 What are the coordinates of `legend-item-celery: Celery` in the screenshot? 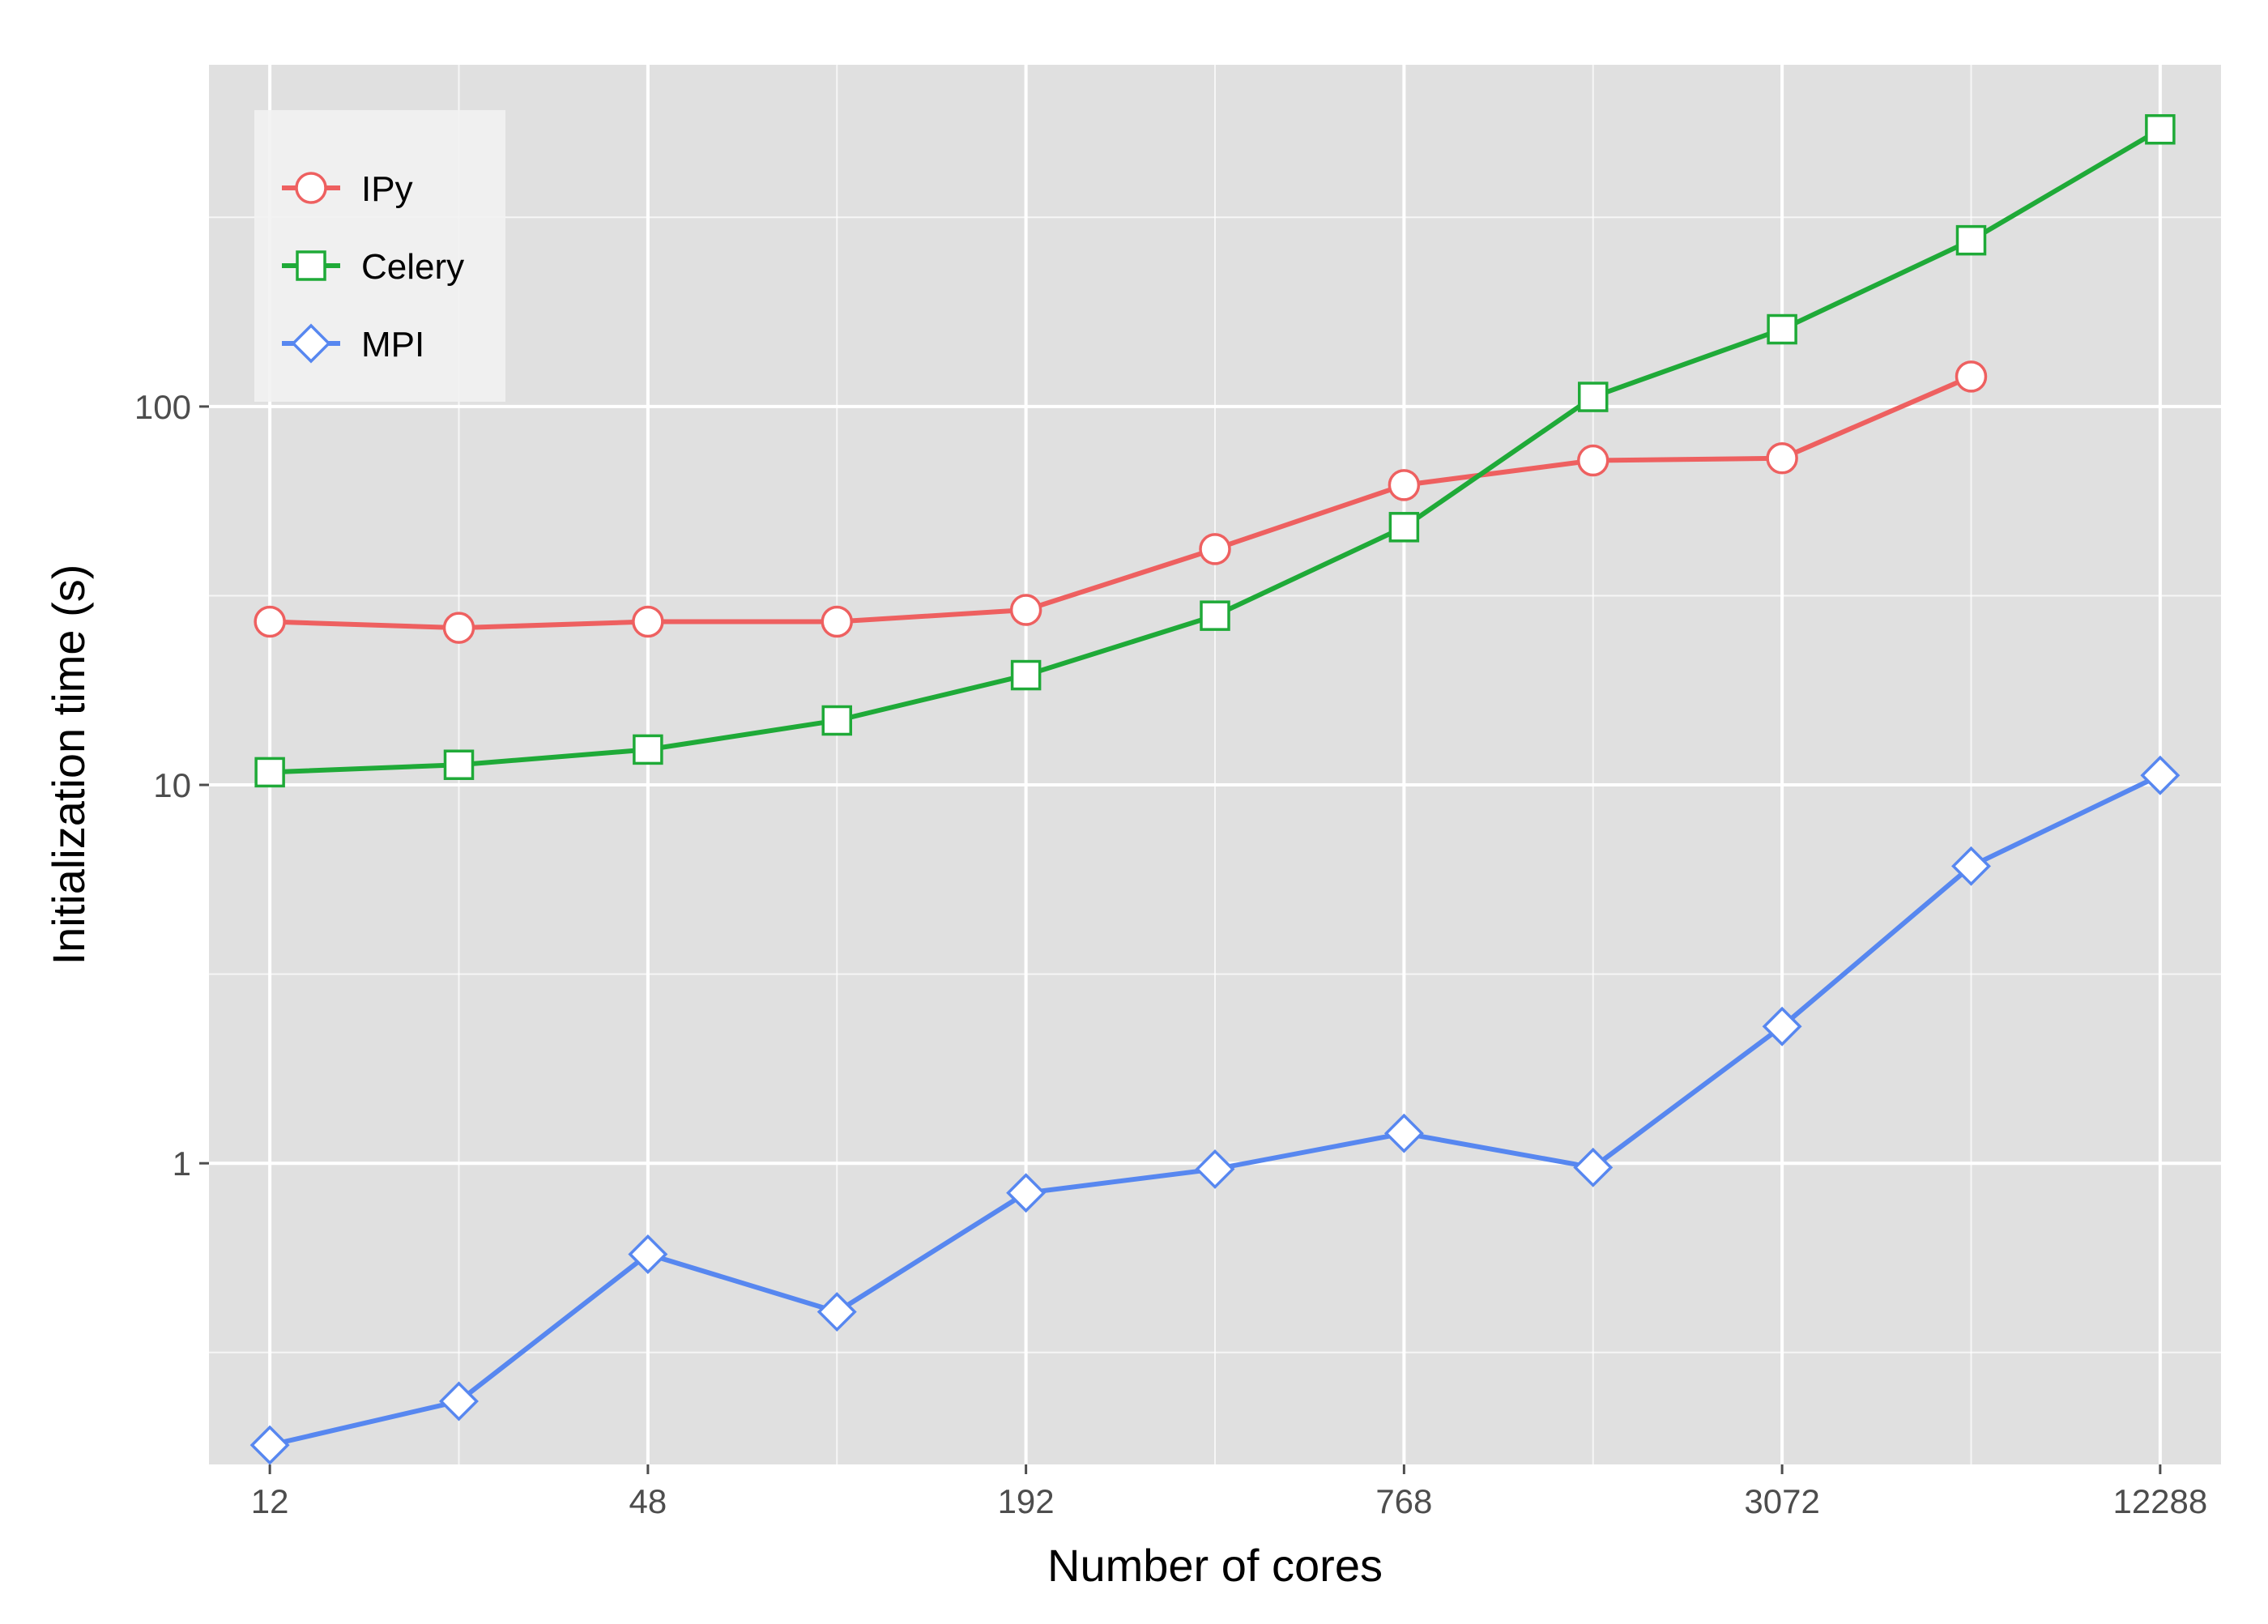 It's located at (373, 267).